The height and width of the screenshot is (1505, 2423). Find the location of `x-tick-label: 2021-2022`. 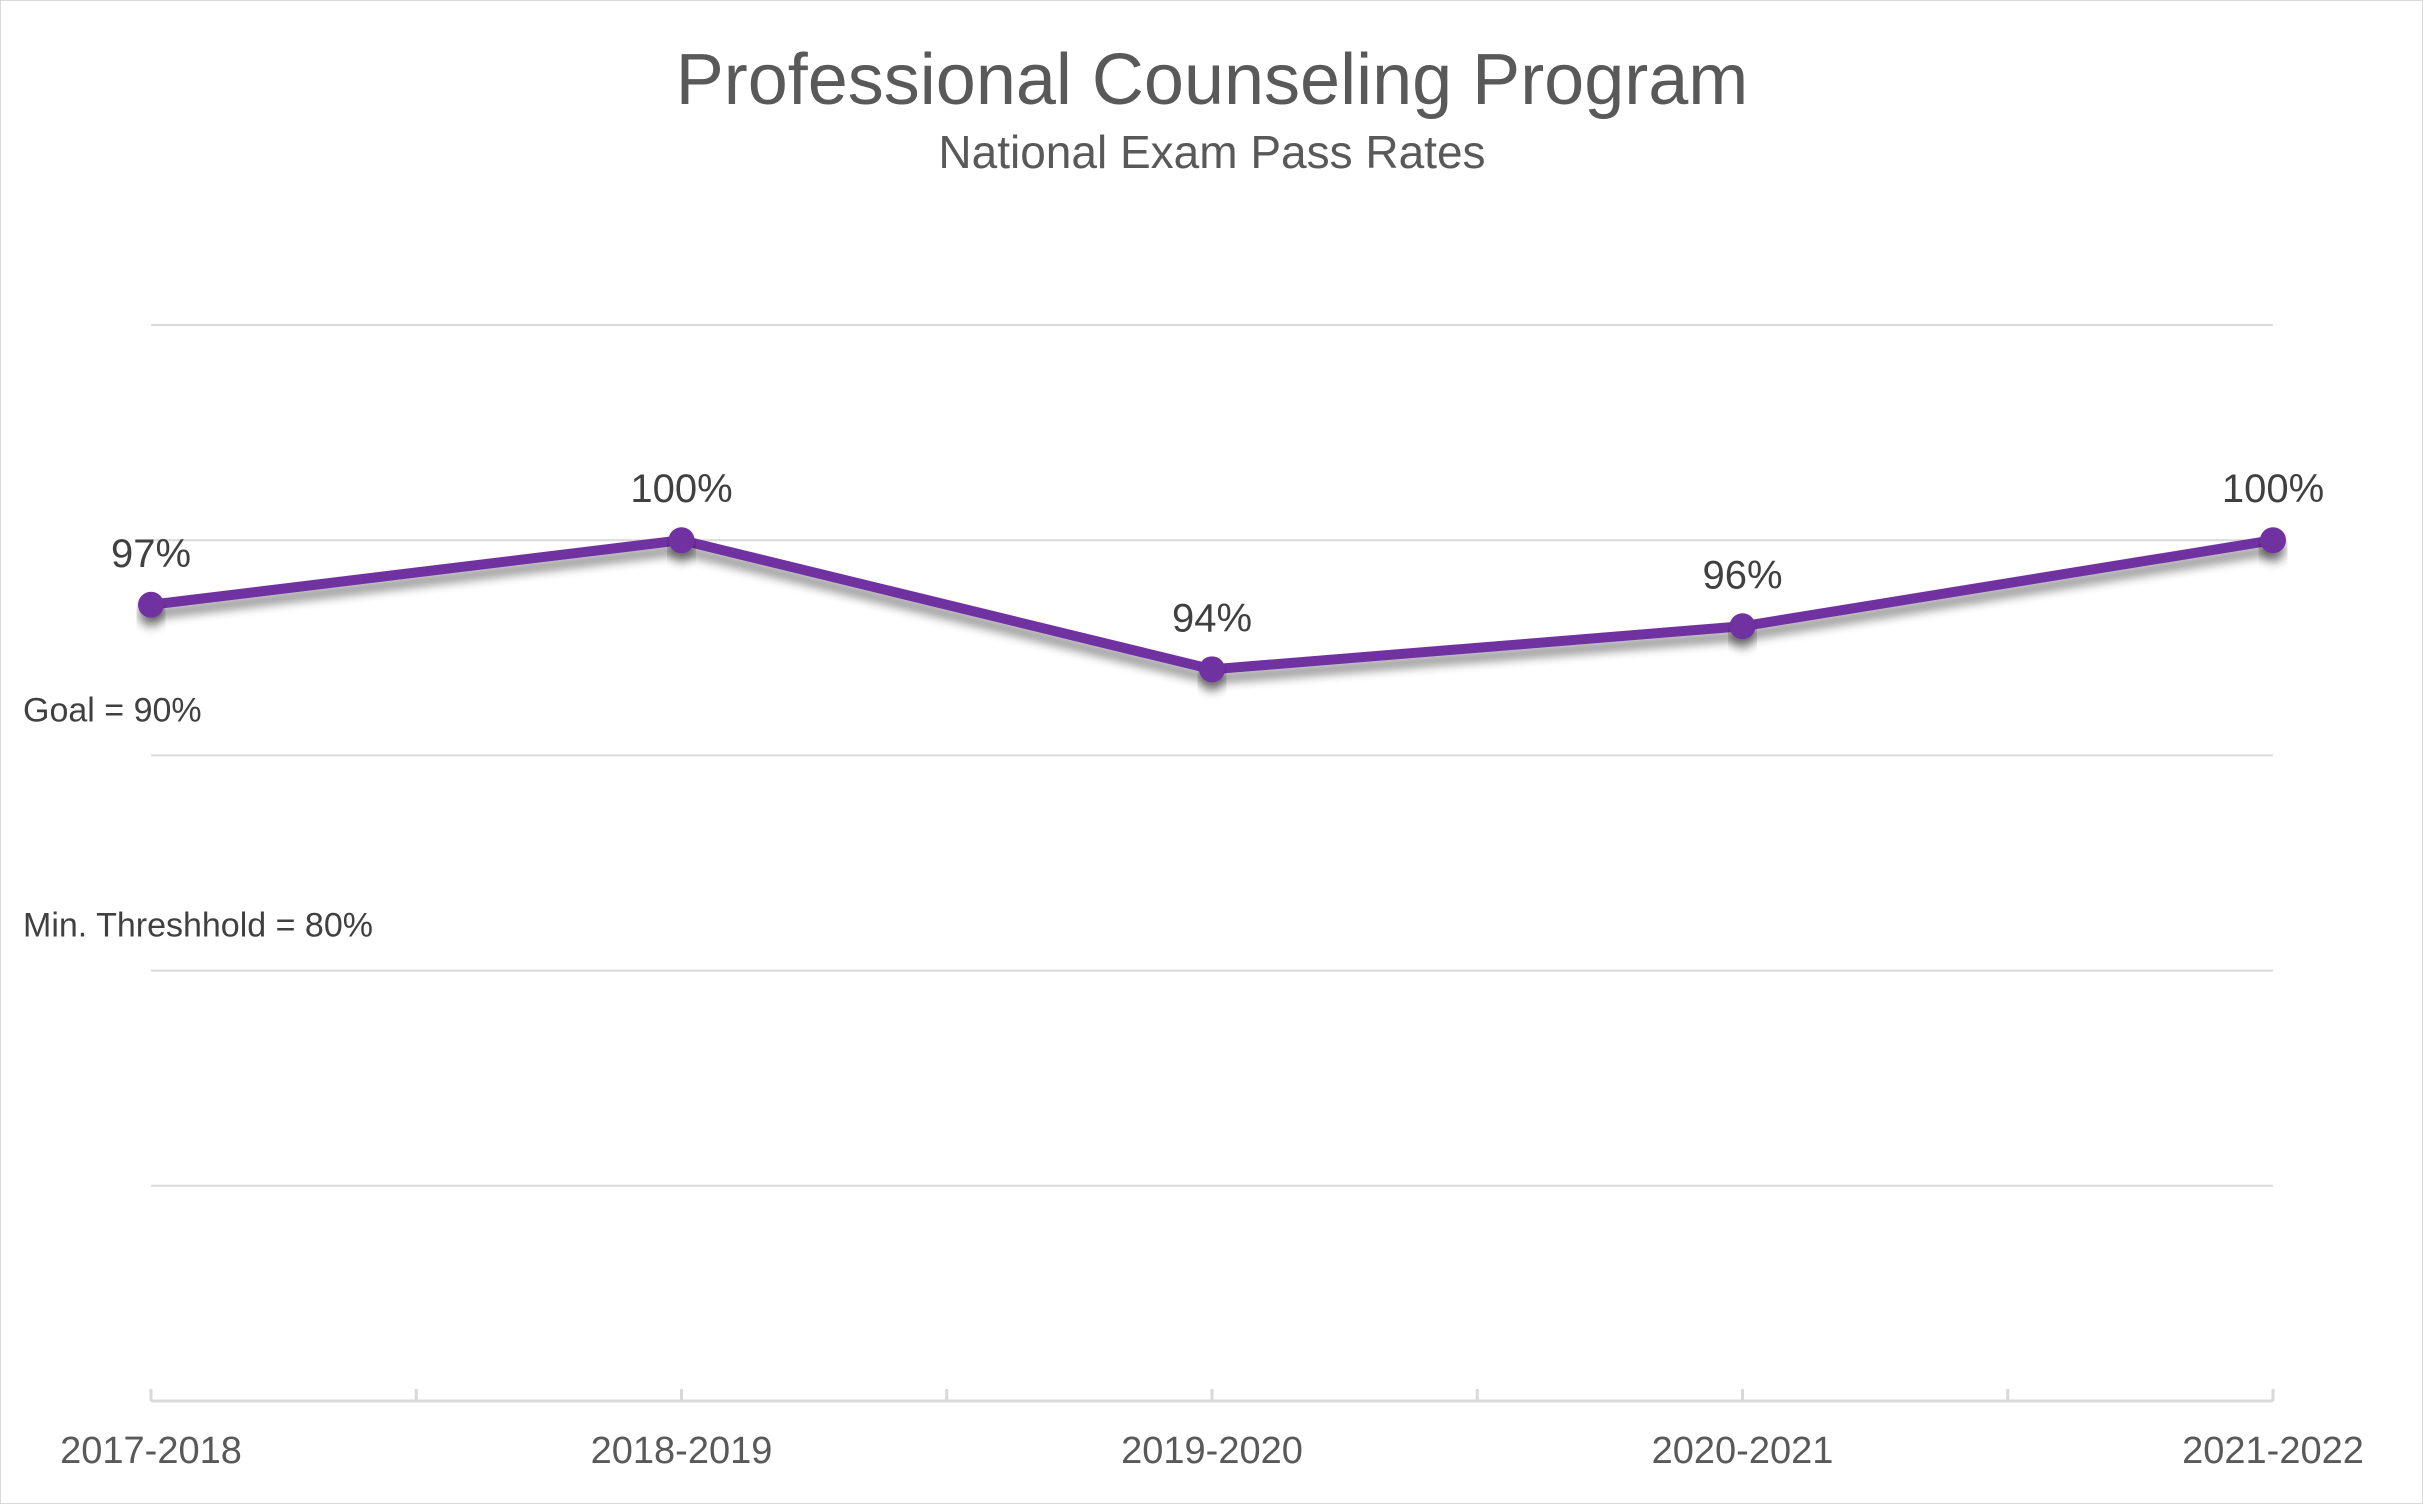

x-tick-label: 2021-2022 is located at coordinates (2273, 1451).